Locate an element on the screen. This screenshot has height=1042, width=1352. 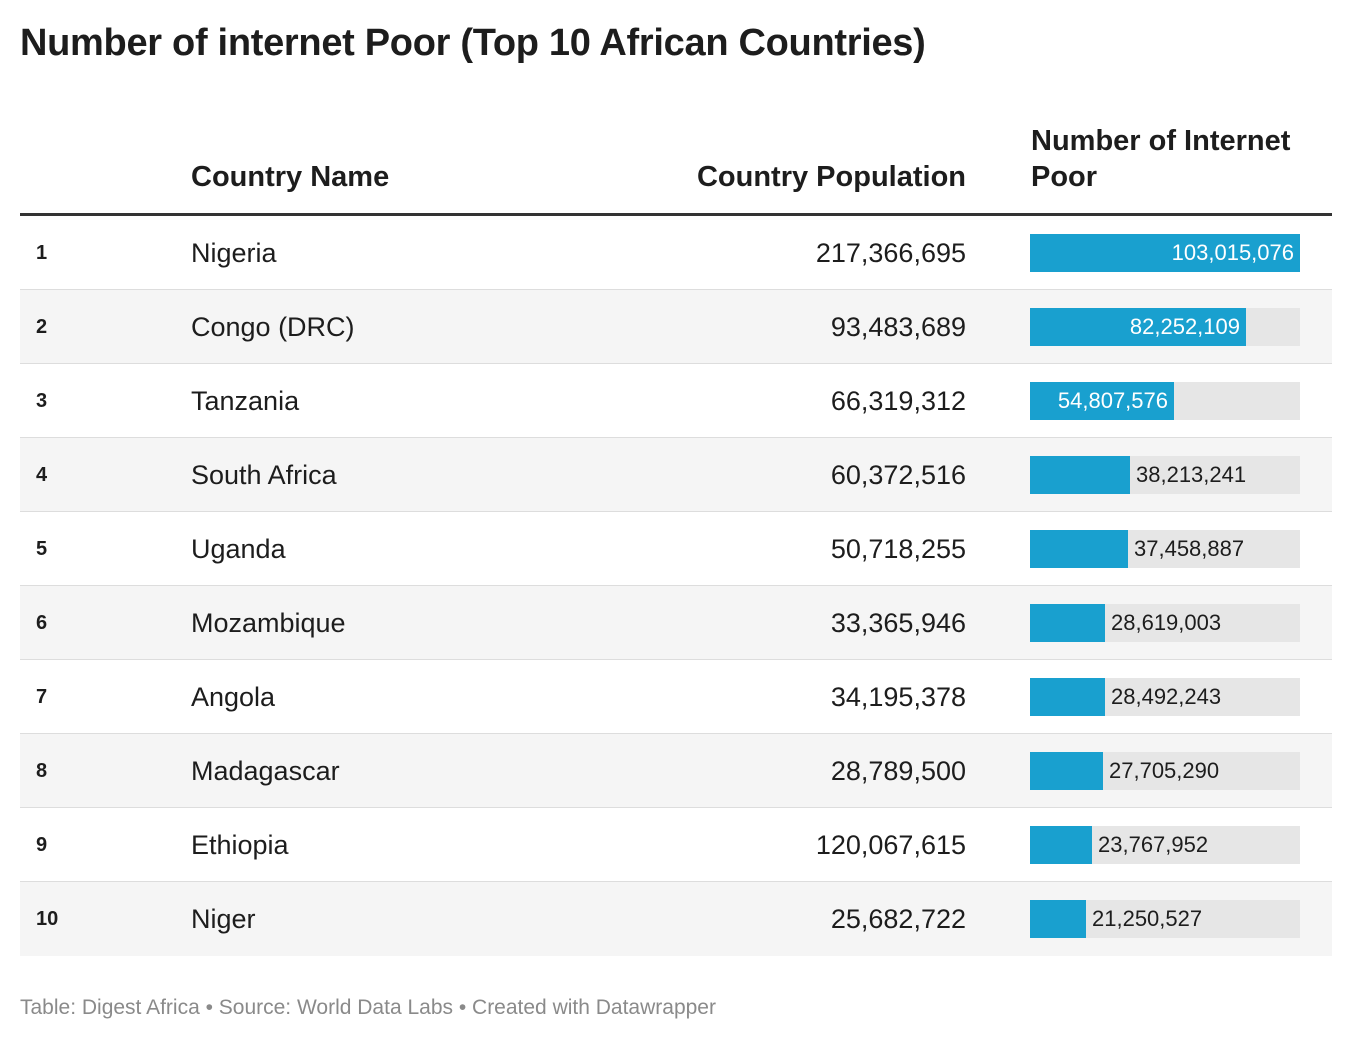
row-rank: 8 is located at coordinates (42, 771).